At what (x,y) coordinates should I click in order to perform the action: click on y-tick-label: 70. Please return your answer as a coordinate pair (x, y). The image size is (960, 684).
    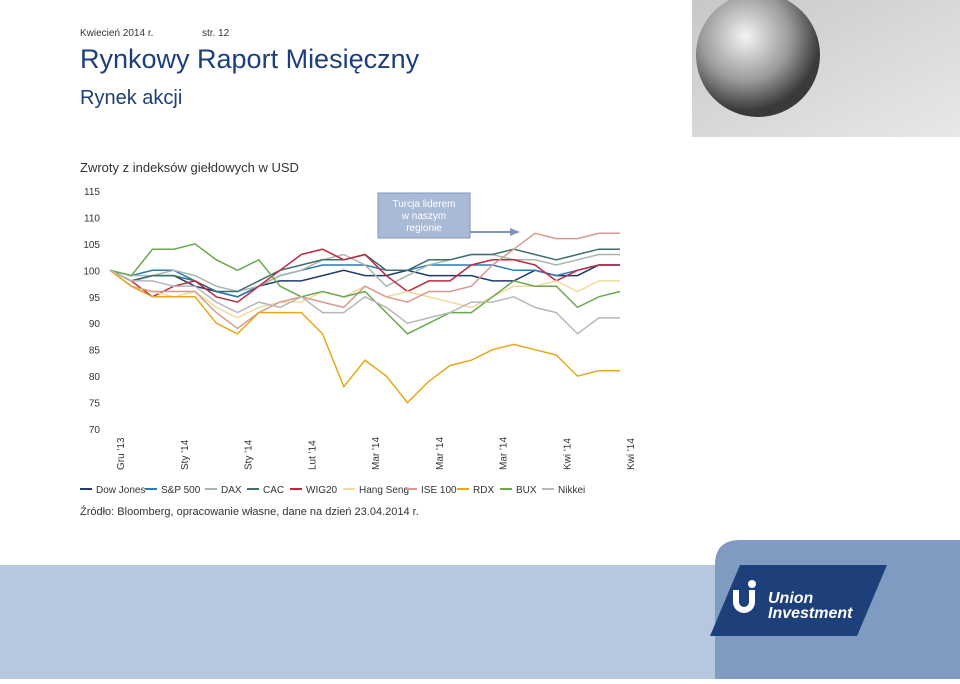
    Looking at the image, I should click on (95, 430).